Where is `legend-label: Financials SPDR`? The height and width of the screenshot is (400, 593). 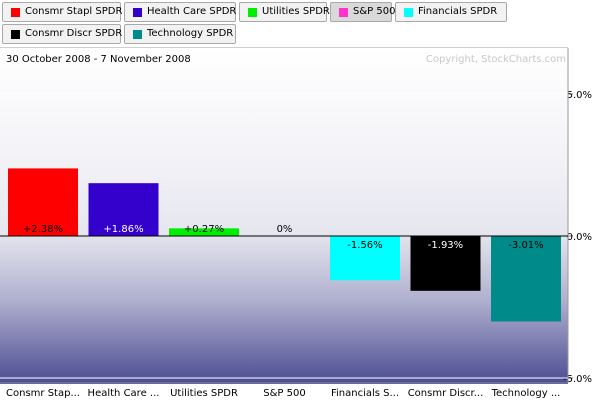 legend-label: Financials SPDR is located at coordinates (458, 11).